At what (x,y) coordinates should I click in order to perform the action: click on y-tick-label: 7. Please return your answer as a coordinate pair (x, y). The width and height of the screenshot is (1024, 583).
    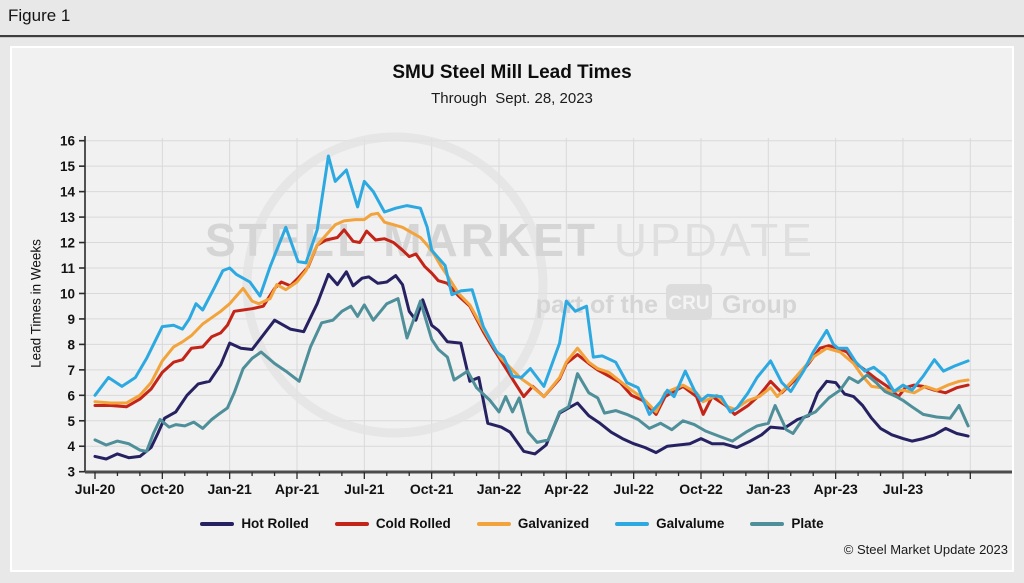
    Looking at the image, I should click on (71, 370).